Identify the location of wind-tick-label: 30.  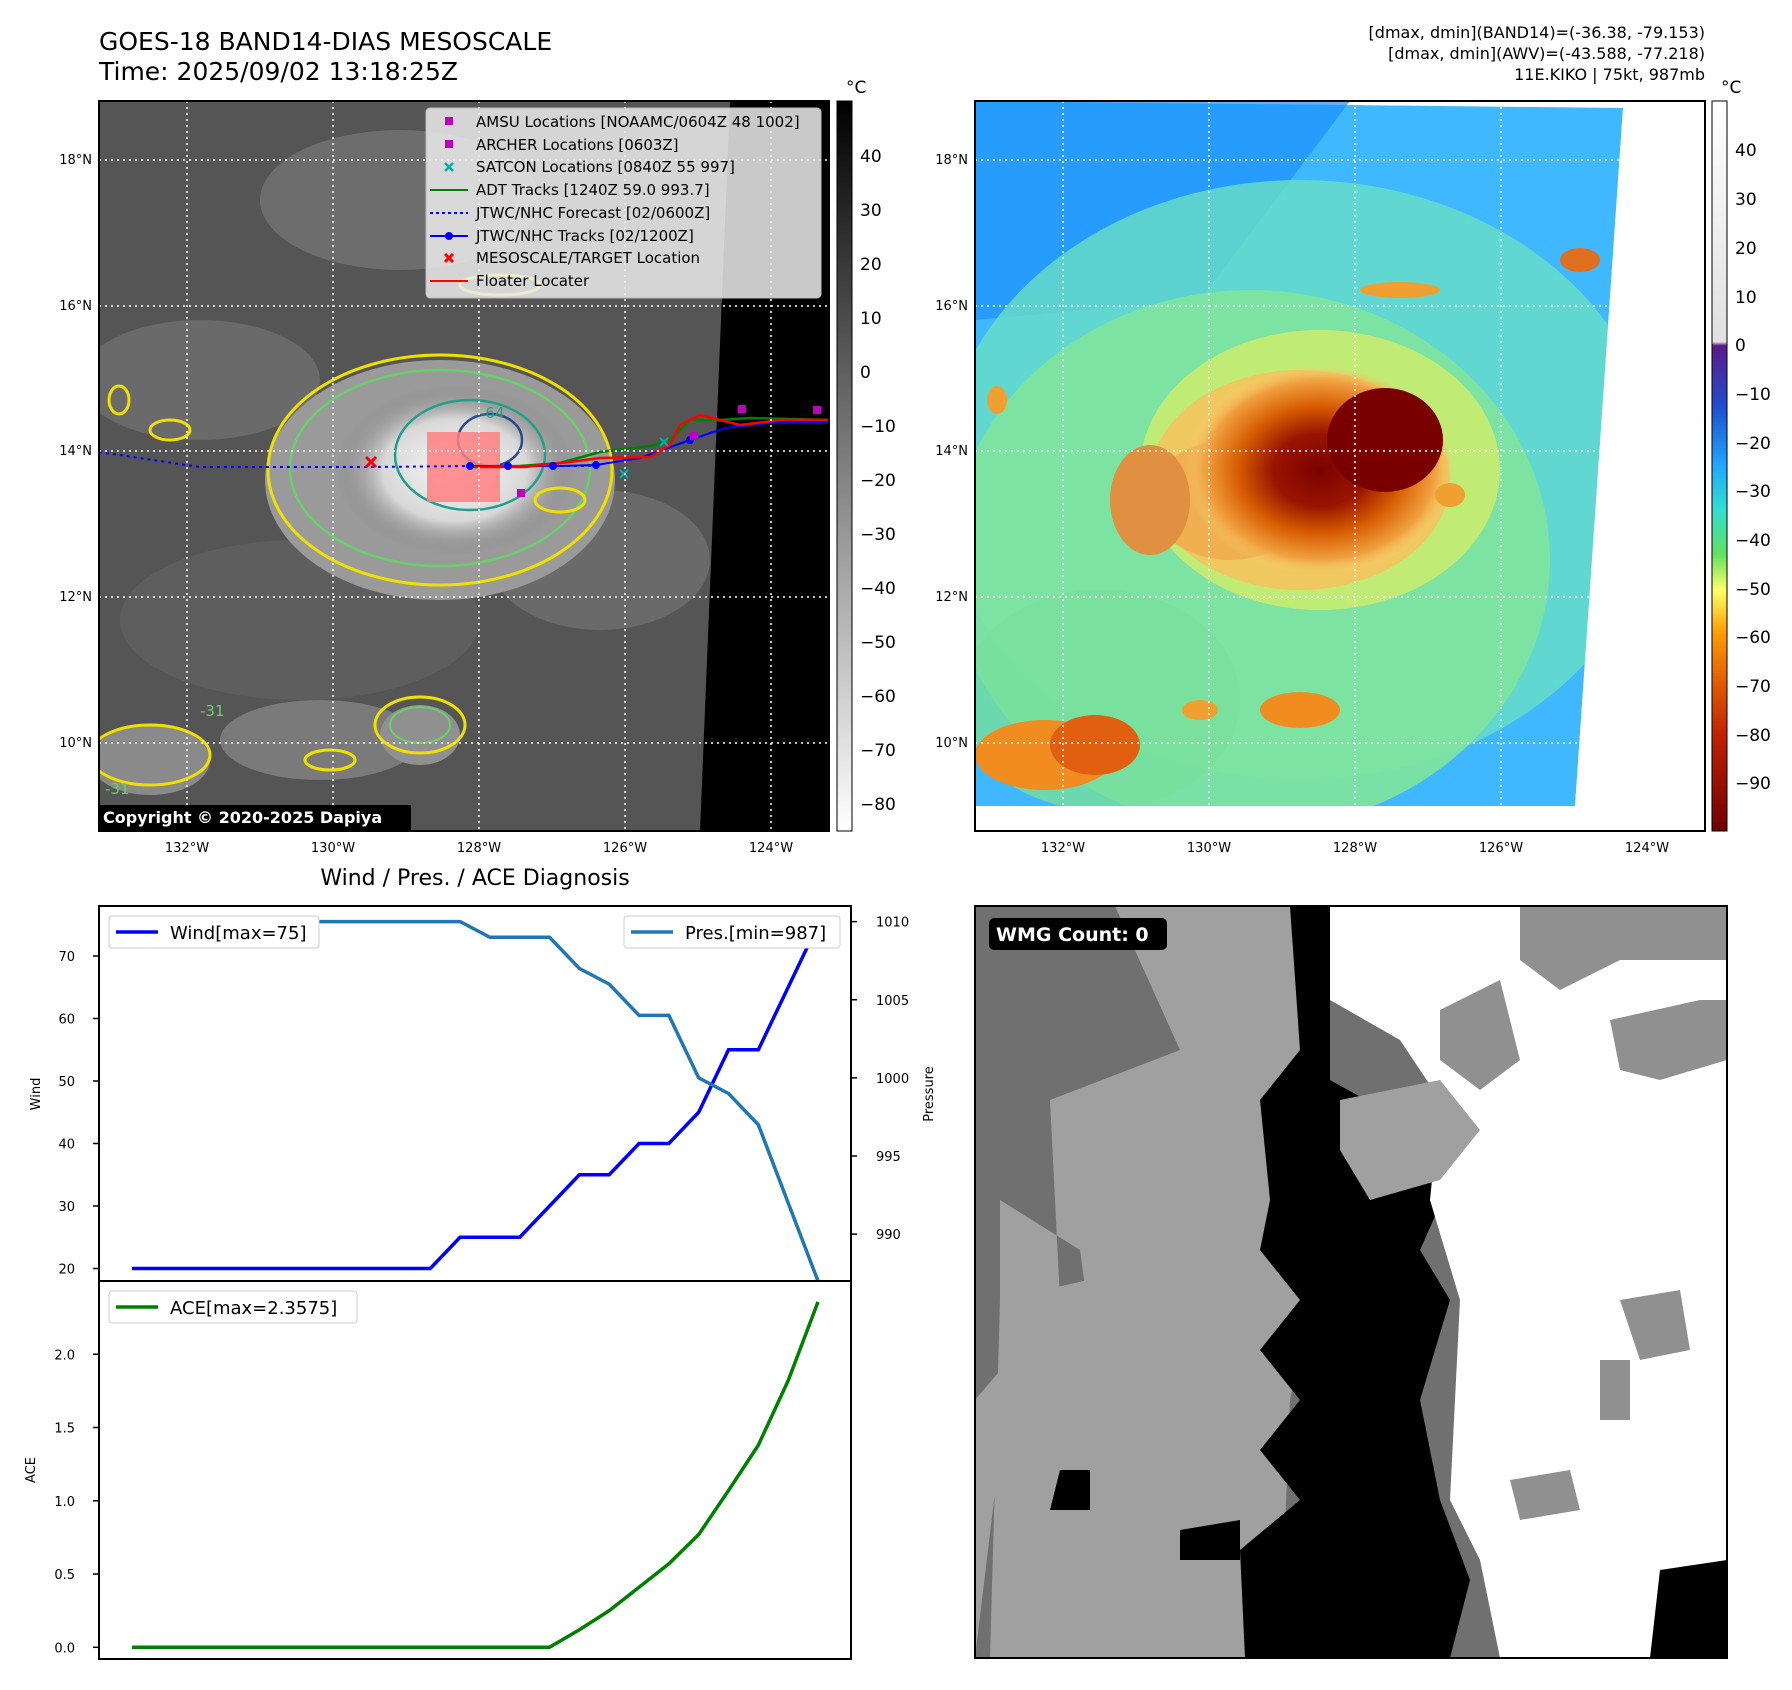
(66, 1207).